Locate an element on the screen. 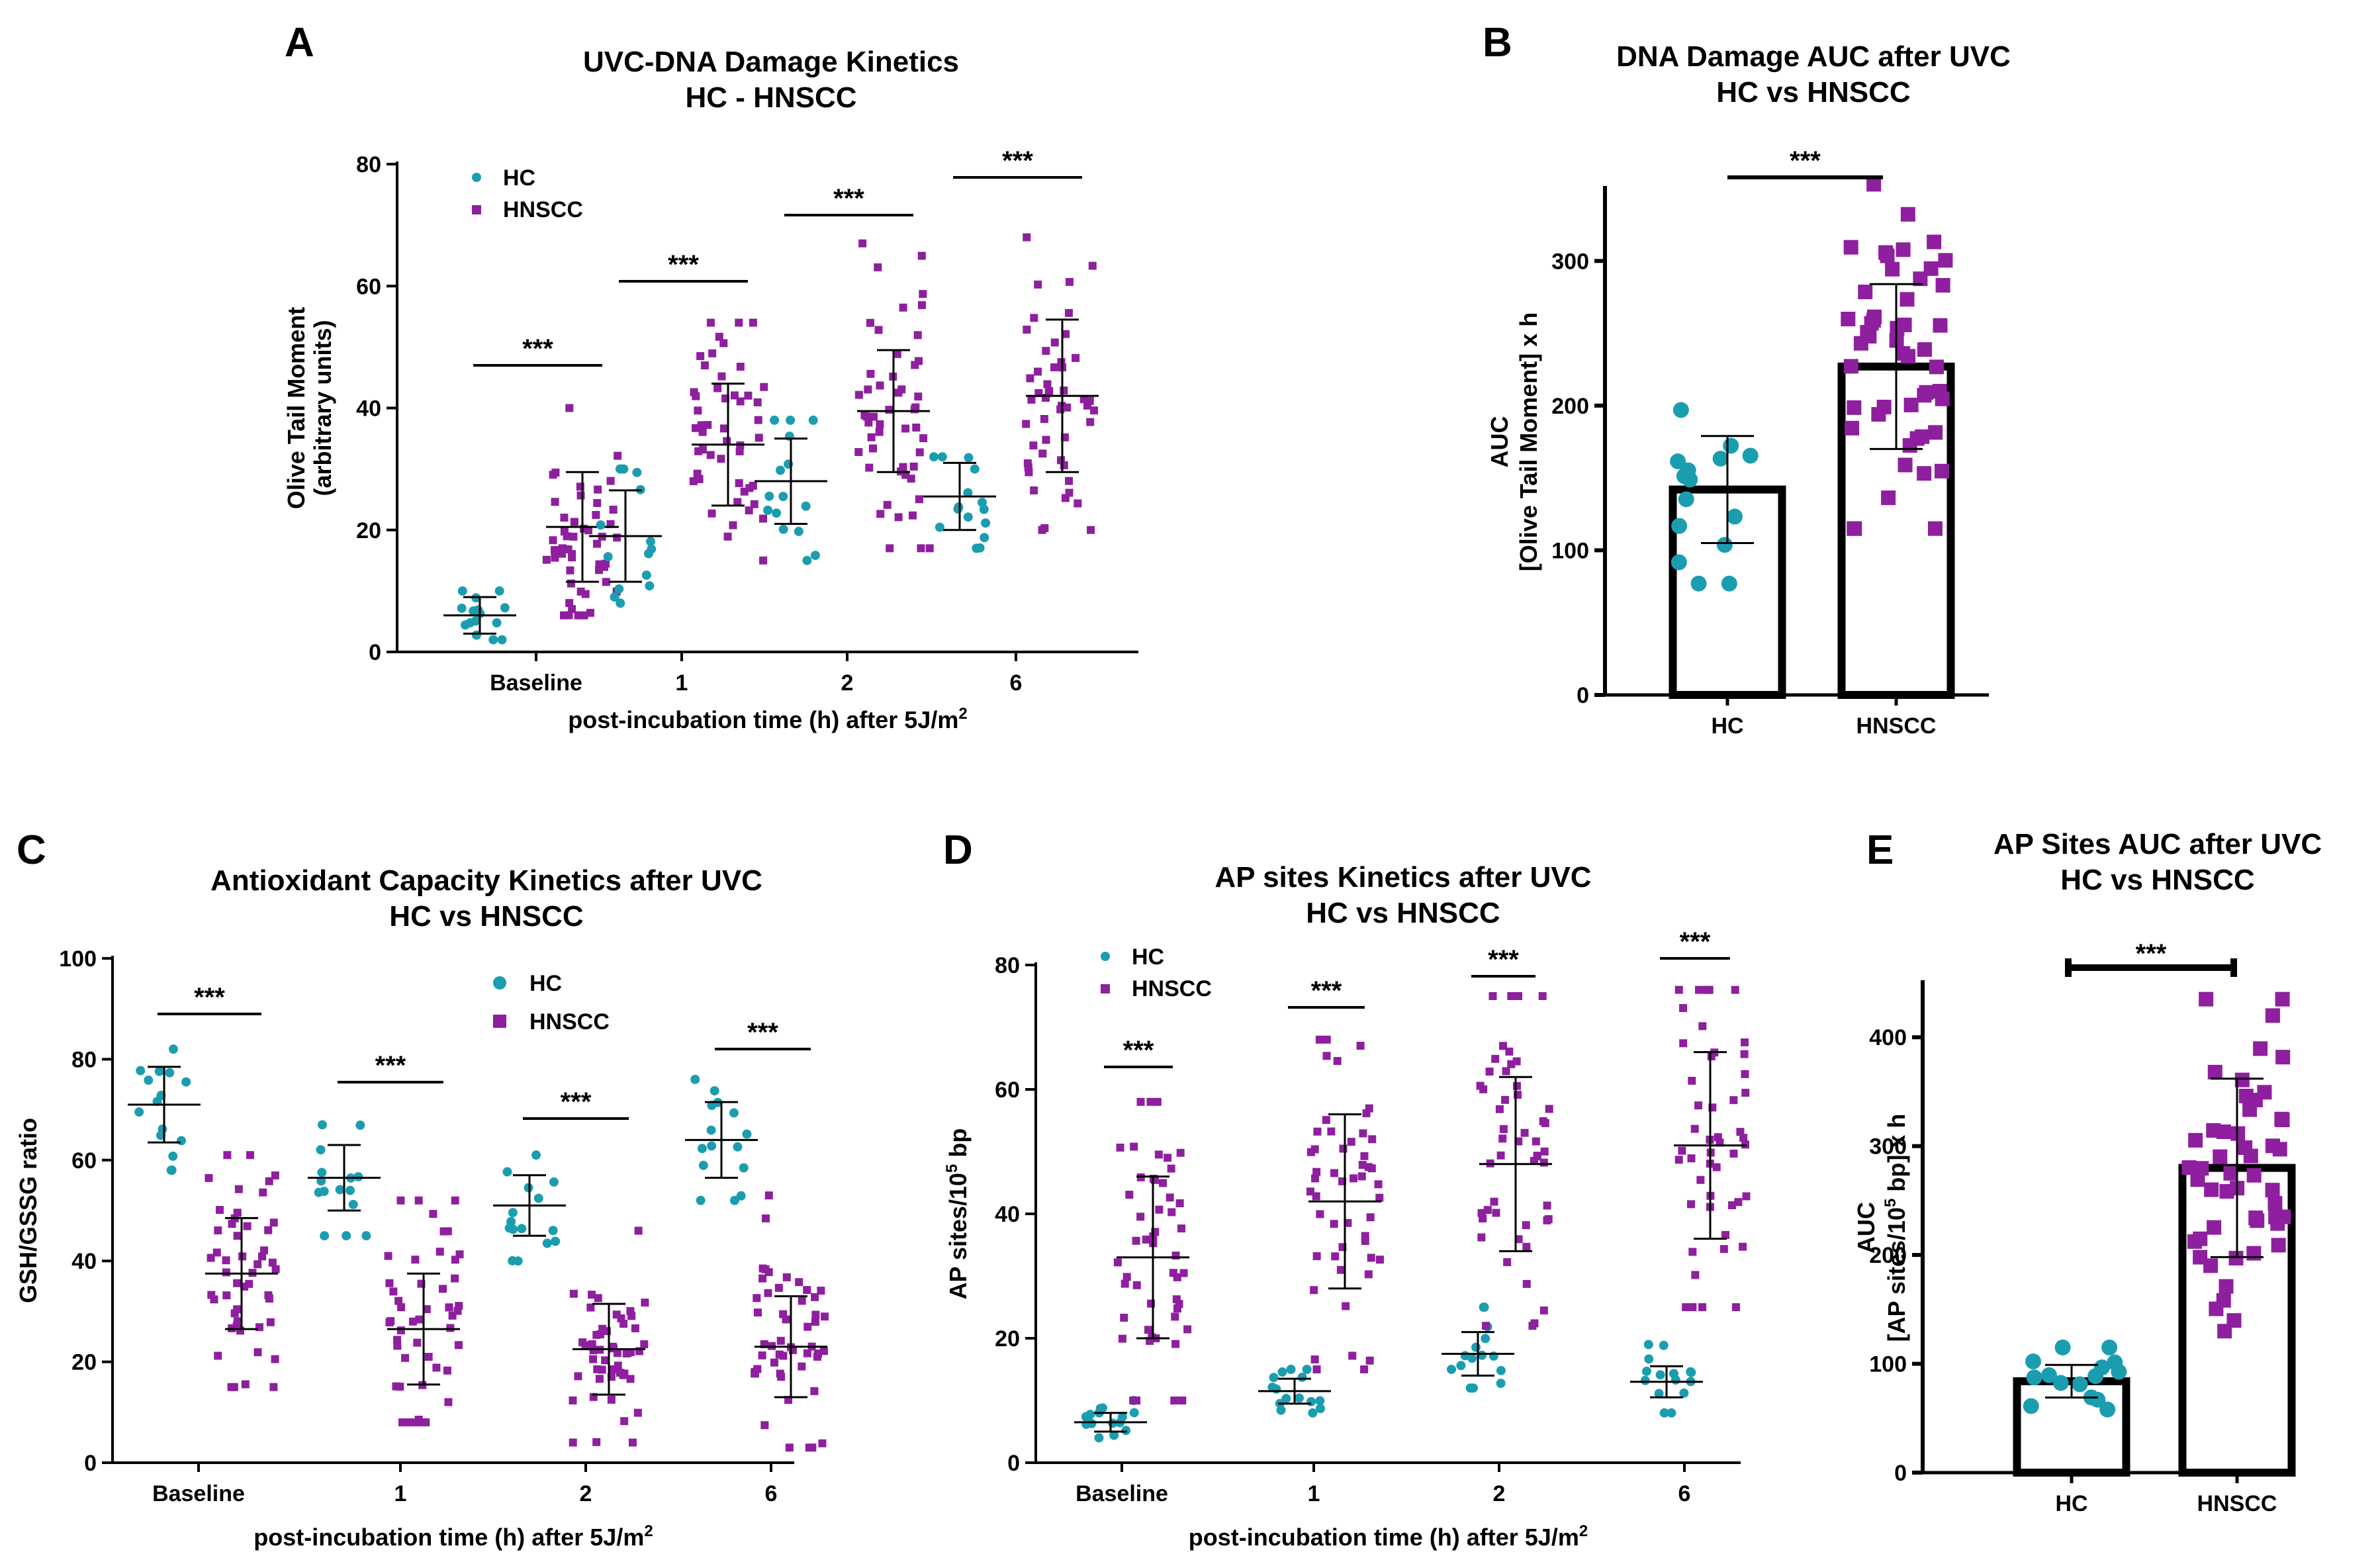 Image resolution: width=2380 pixels, height=1560 pixels. legend-hc-label: HC is located at coordinates (1148, 957).